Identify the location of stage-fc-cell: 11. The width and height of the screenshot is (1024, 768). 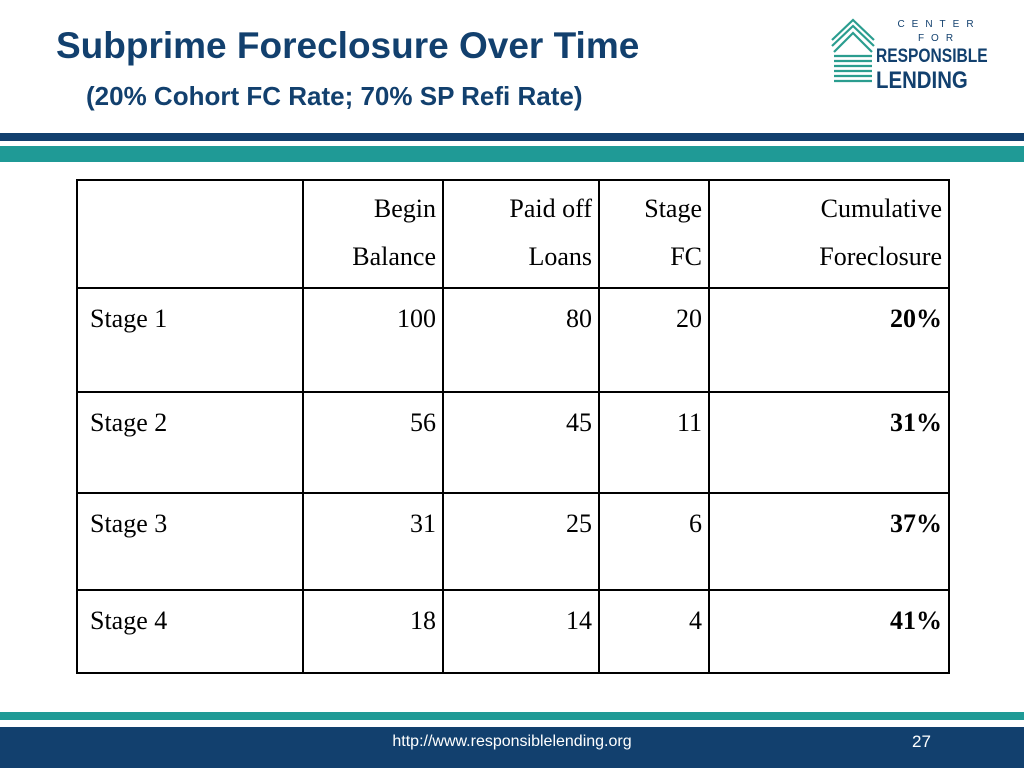
(654, 442).